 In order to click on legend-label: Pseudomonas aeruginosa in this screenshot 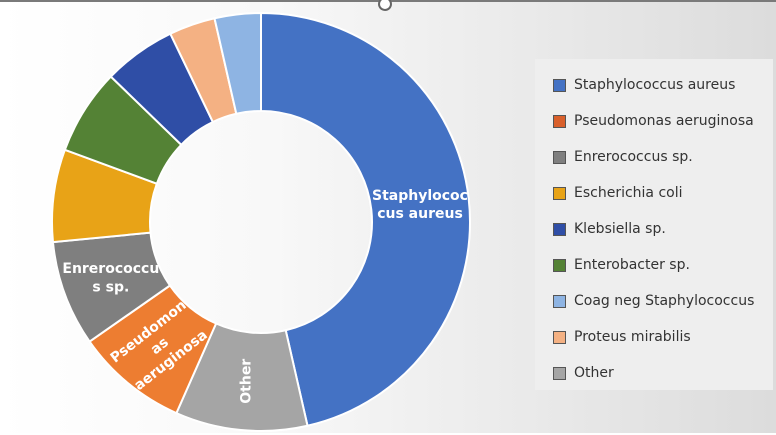, I will do `click(664, 121)`.